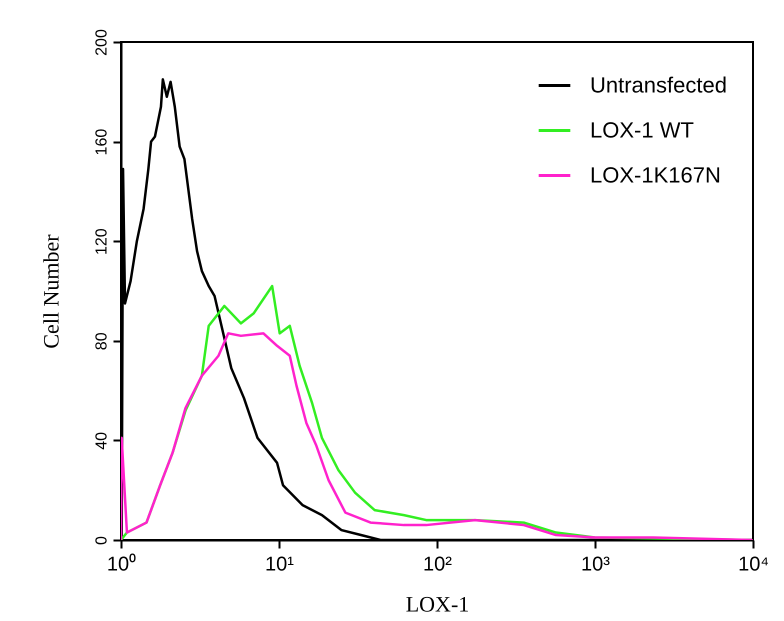 The image size is (784, 621). What do you see at coordinates (595, 565) in the screenshot?
I see `x-tick-label: 10³` at bounding box center [595, 565].